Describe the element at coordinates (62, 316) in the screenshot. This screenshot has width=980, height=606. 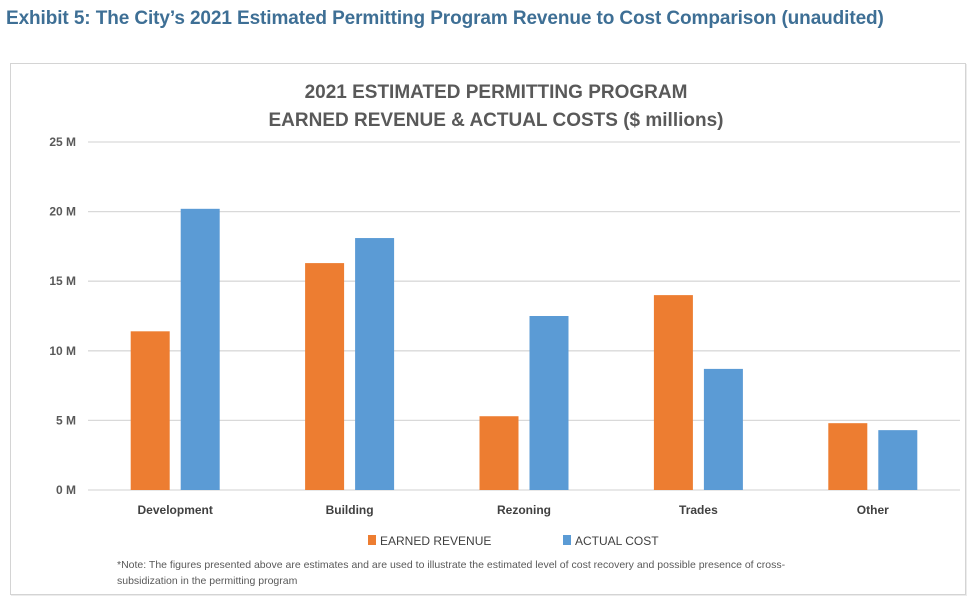
I see `y-axis-ticks: 0 M 5 M 10 M 15 M 20 M 25 M` at that location.